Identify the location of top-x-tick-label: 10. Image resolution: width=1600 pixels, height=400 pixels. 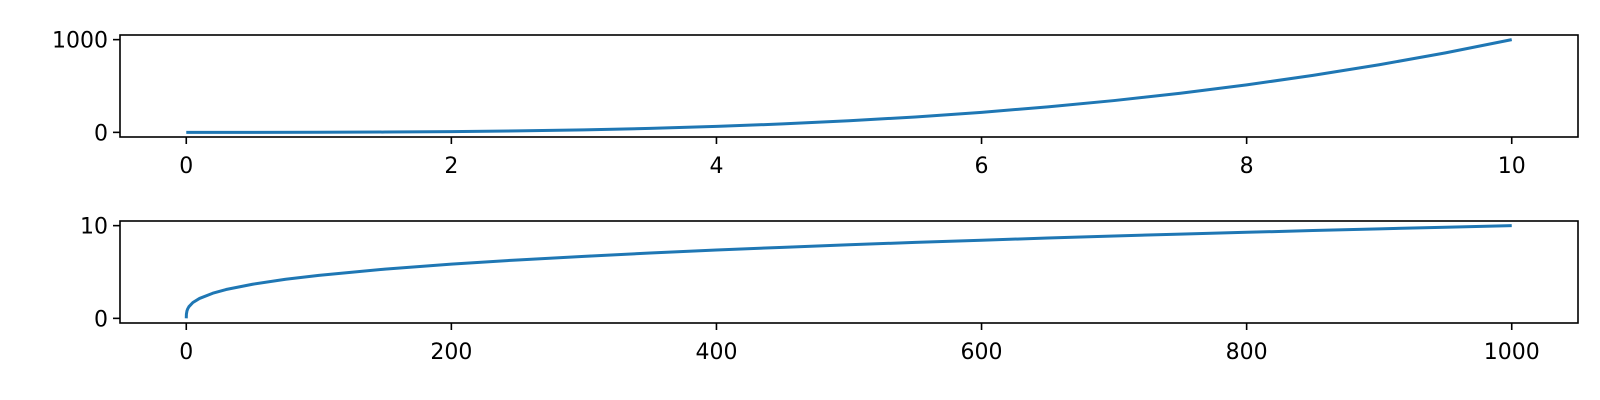
(1512, 166).